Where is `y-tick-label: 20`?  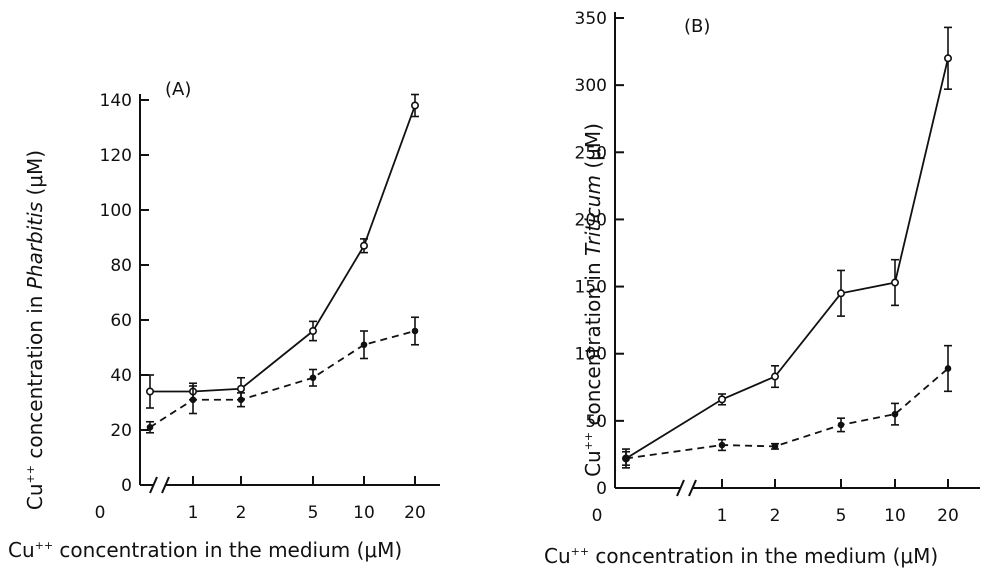 y-tick-label: 20 is located at coordinates (121, 431).